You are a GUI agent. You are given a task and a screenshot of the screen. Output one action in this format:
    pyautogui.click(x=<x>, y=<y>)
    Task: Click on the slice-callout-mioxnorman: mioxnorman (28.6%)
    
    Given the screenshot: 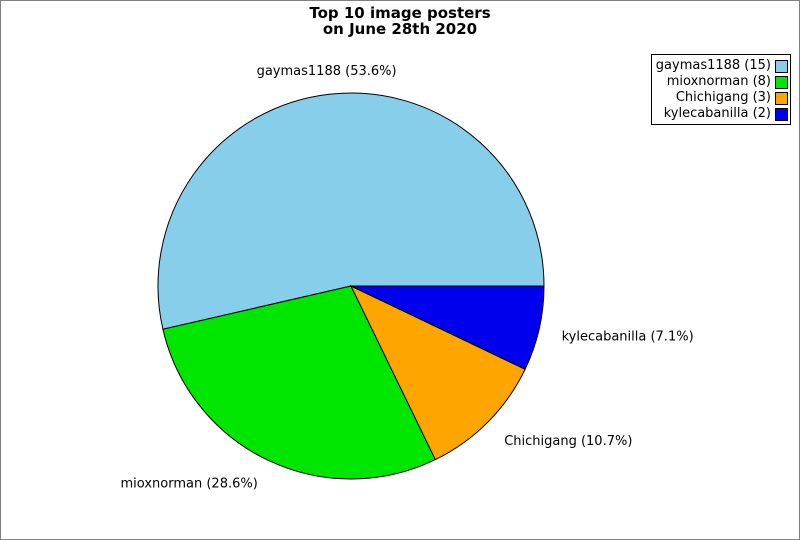 What is the action you would take?
    pyautogui.click(x=189, y=483)
    